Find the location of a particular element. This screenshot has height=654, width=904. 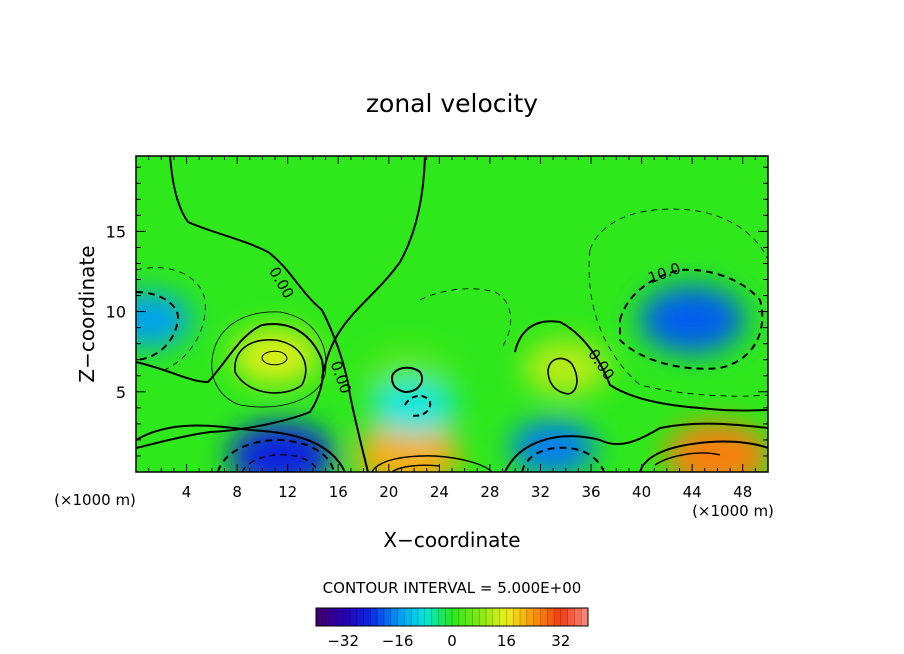

warm-contour-left-outer is located at coordinates (269, 359).